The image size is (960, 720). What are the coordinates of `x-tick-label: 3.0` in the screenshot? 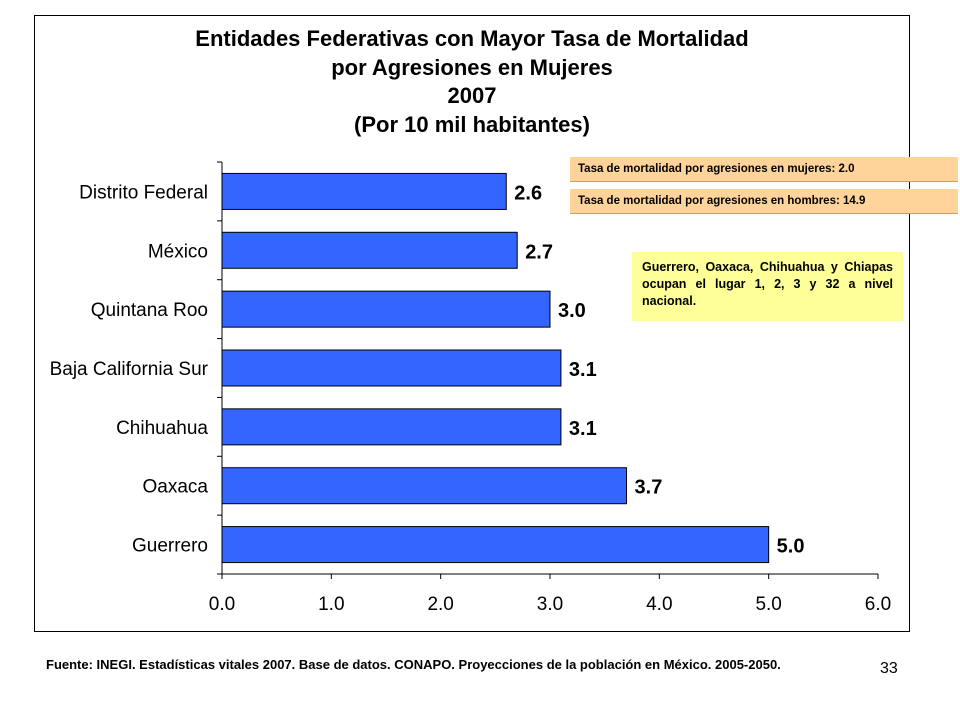 It's located at (550, 604).